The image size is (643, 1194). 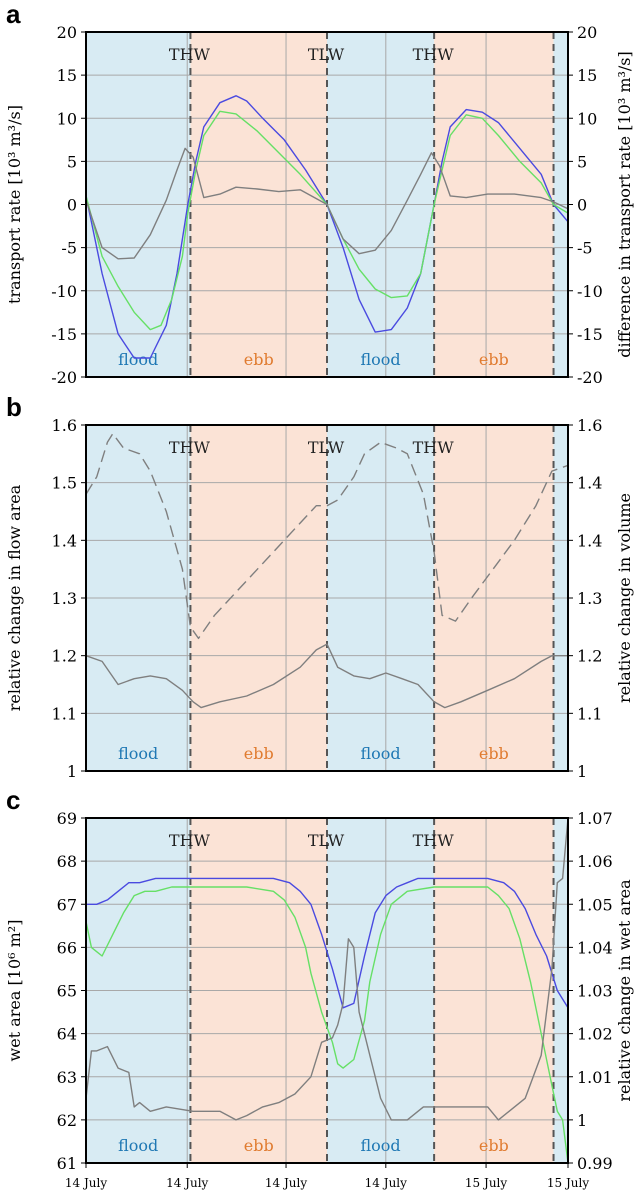 I want to click on panel-letter: a, so click(x=13, y=14).